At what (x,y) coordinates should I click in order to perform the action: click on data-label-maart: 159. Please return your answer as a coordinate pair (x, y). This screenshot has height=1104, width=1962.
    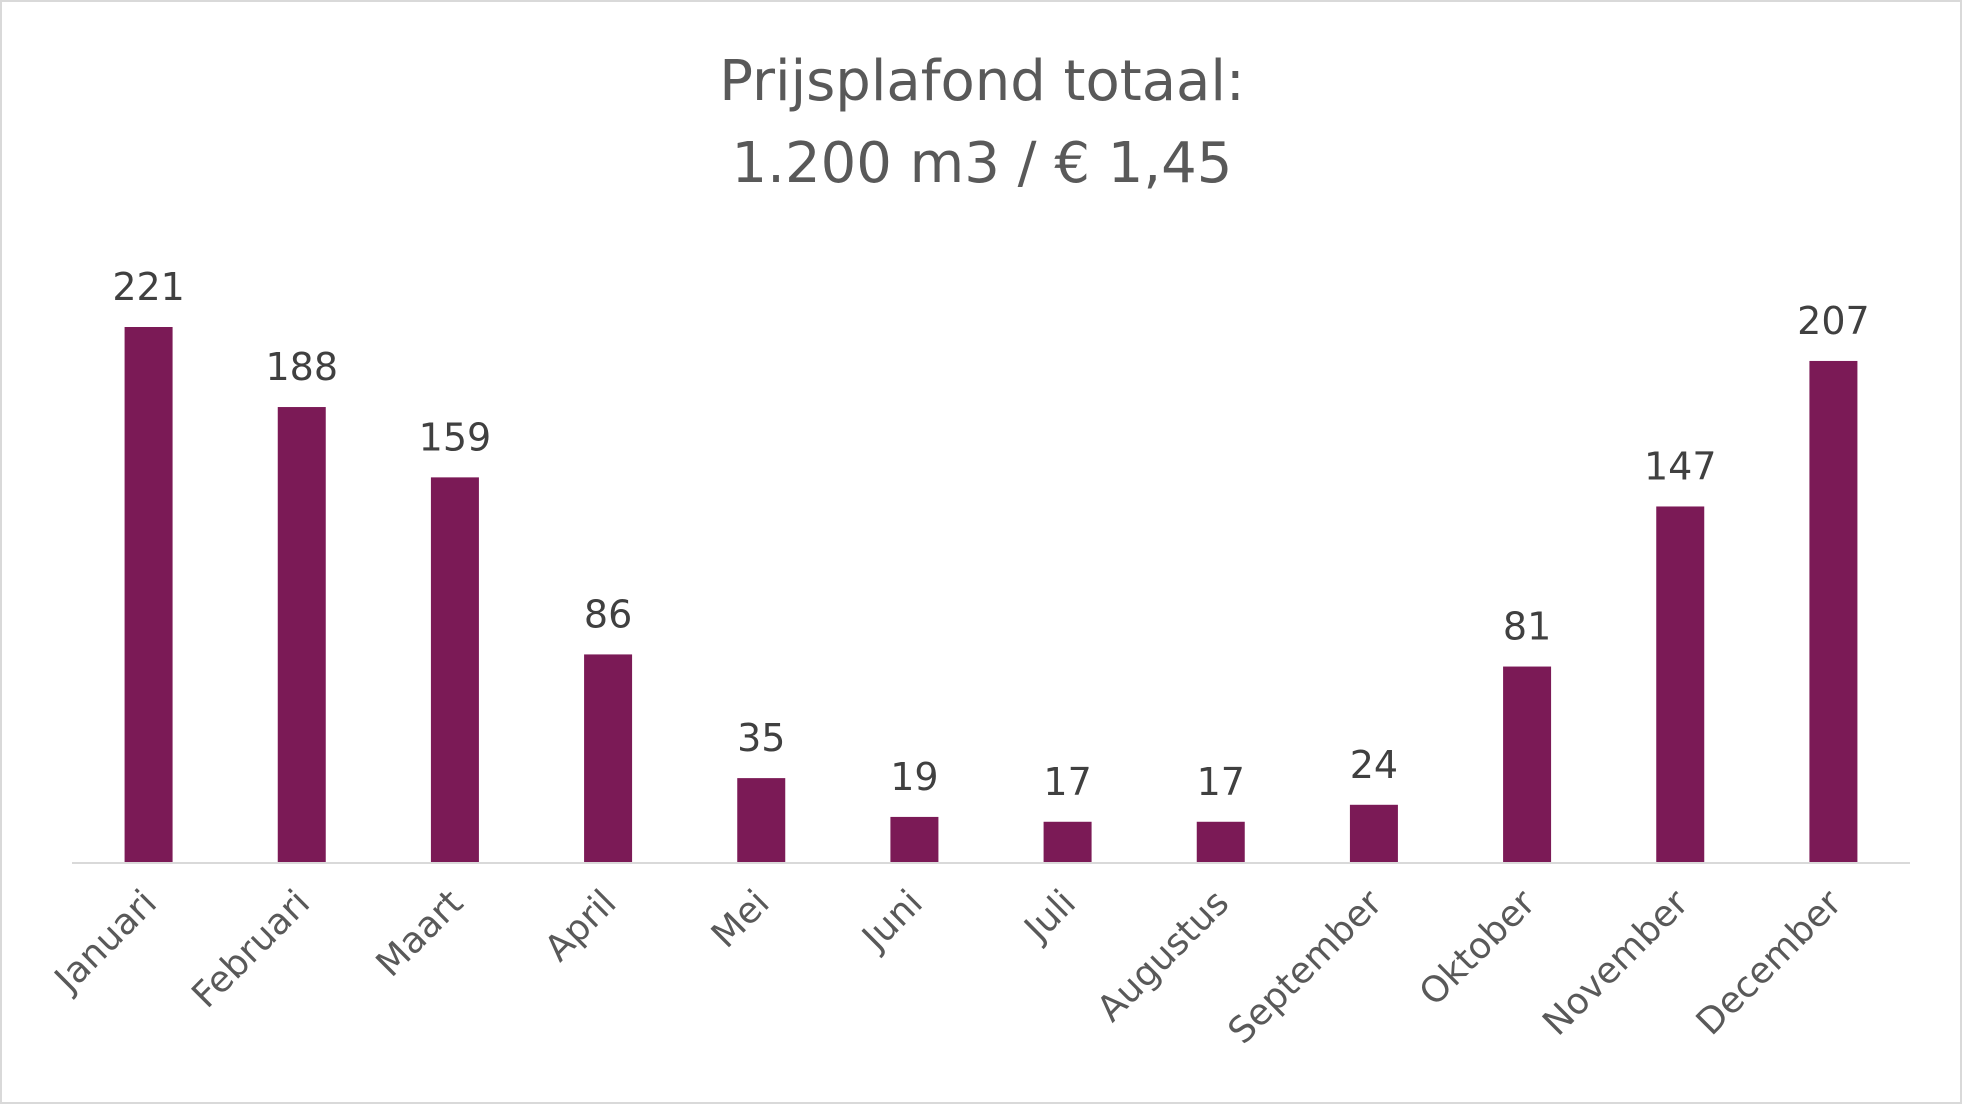
    Looking at the image, I should click on (455, 437).